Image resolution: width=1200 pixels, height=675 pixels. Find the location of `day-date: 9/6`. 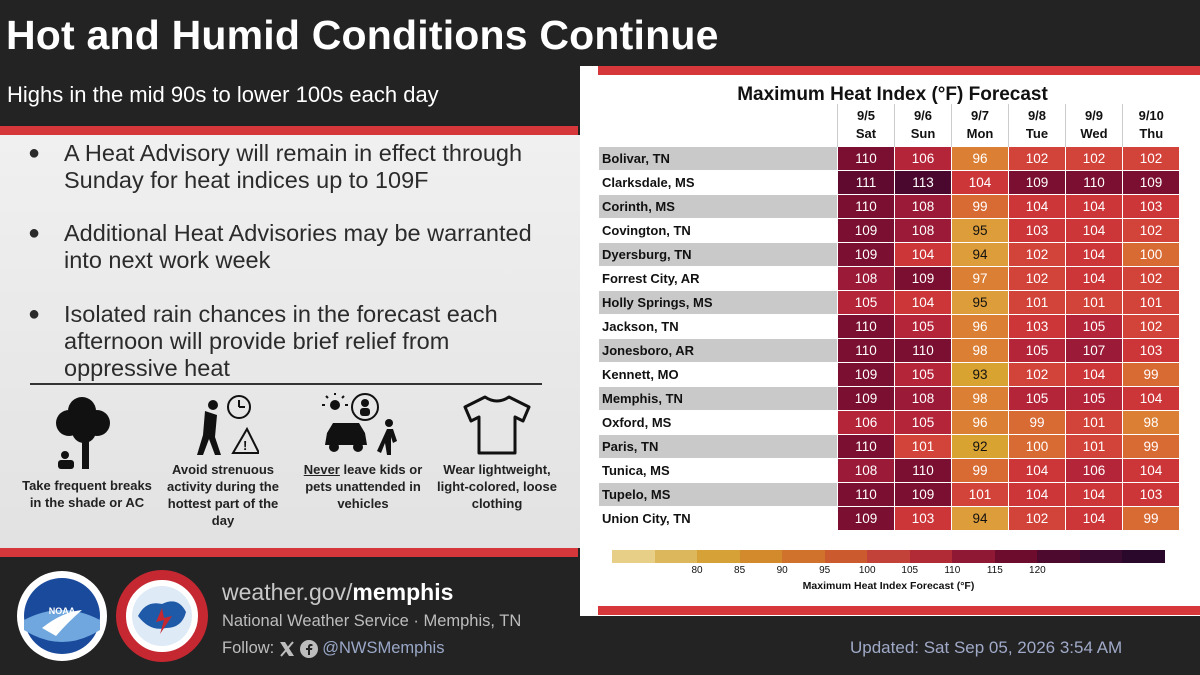

day-date: 9/6 is located at coordinates (923, 115).